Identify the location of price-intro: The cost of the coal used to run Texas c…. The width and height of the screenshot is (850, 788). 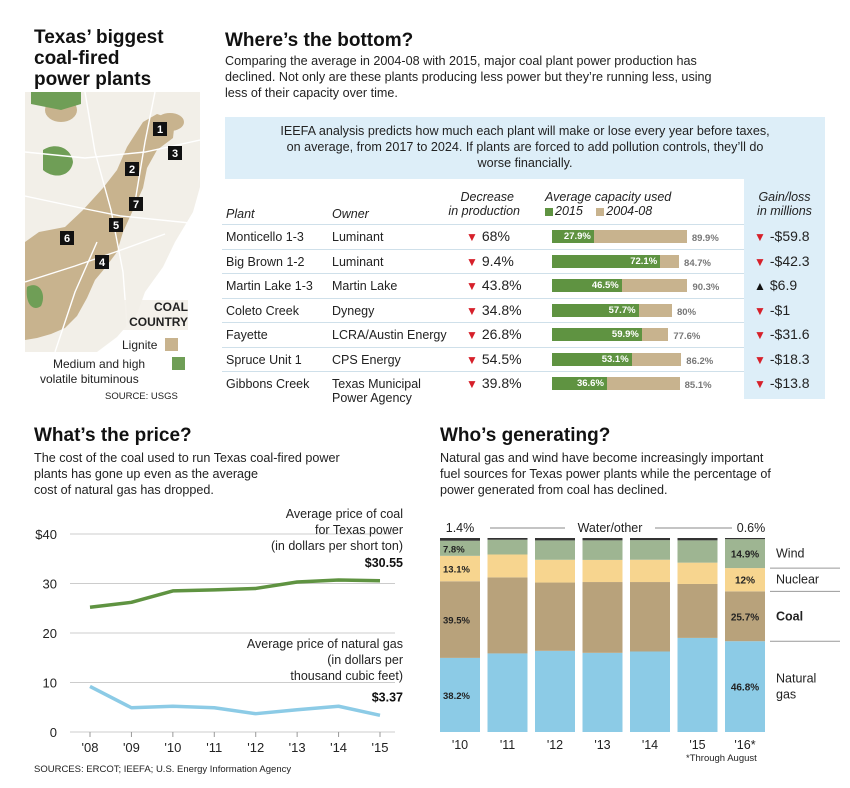
(214, 474).